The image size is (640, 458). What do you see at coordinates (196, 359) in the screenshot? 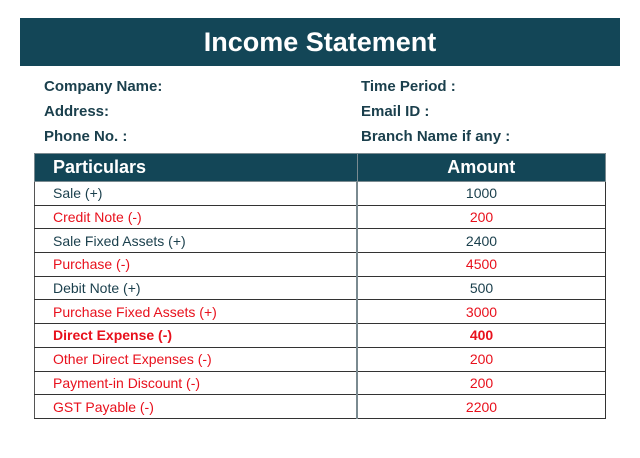
I see `row-label: Other Direct Expenses (-)` at bounding box center [196, 359].